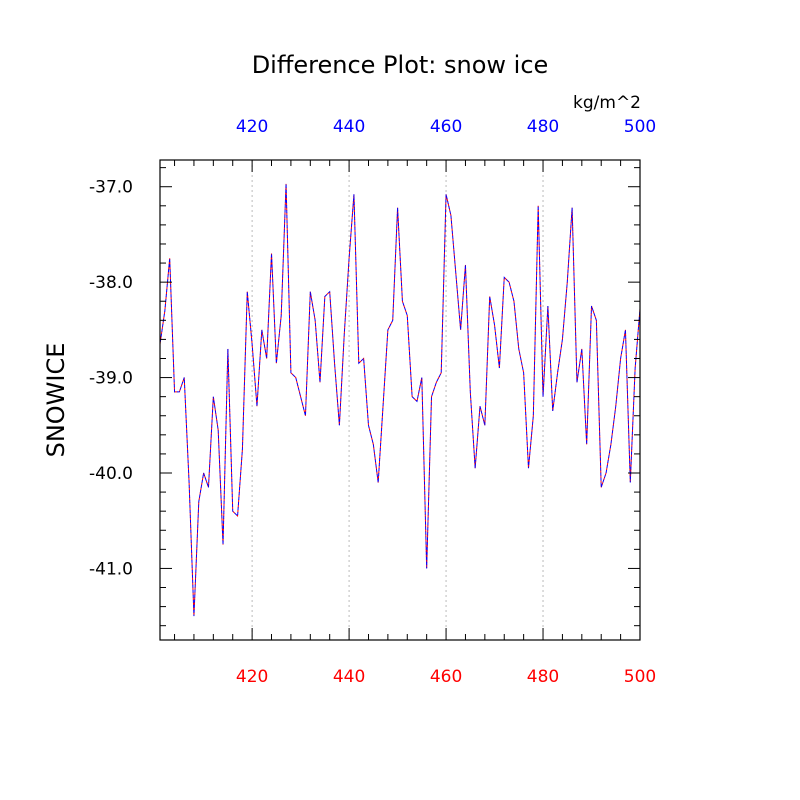  I want to click on x-tick-label-bottom: 420, so click(252, 677).